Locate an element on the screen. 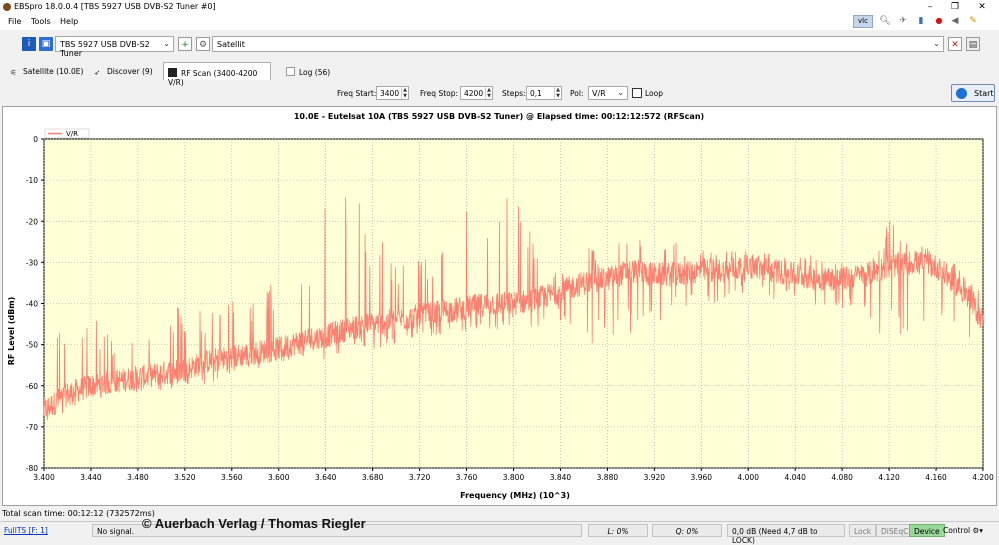  x-tick-label: 3.800 is located at coordinates (514, 477).